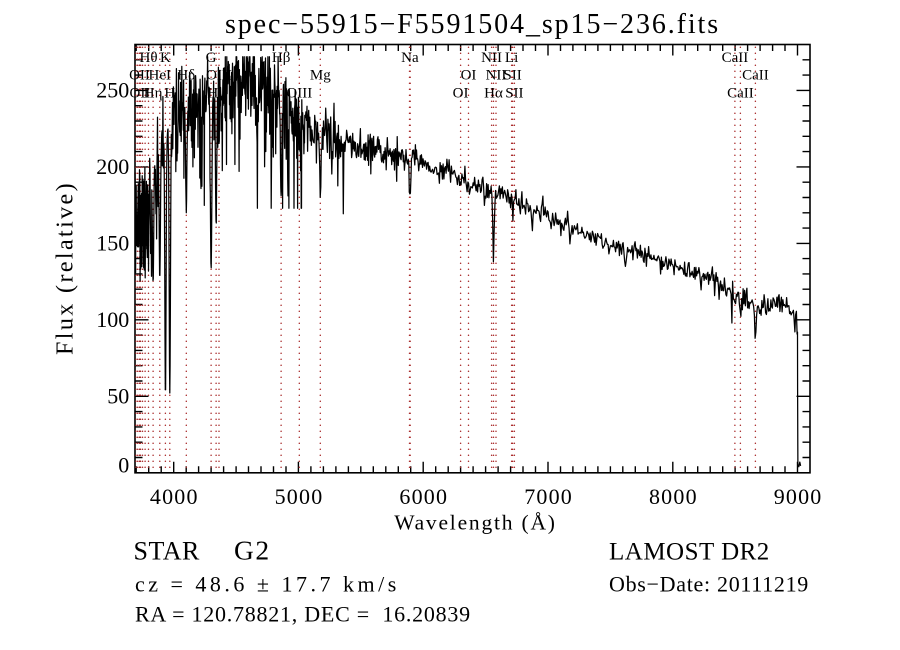 The image size is (900, 650). I want to click on svg-text: cz = 48.6 ± 17.7 km/s, so click(267, 584).